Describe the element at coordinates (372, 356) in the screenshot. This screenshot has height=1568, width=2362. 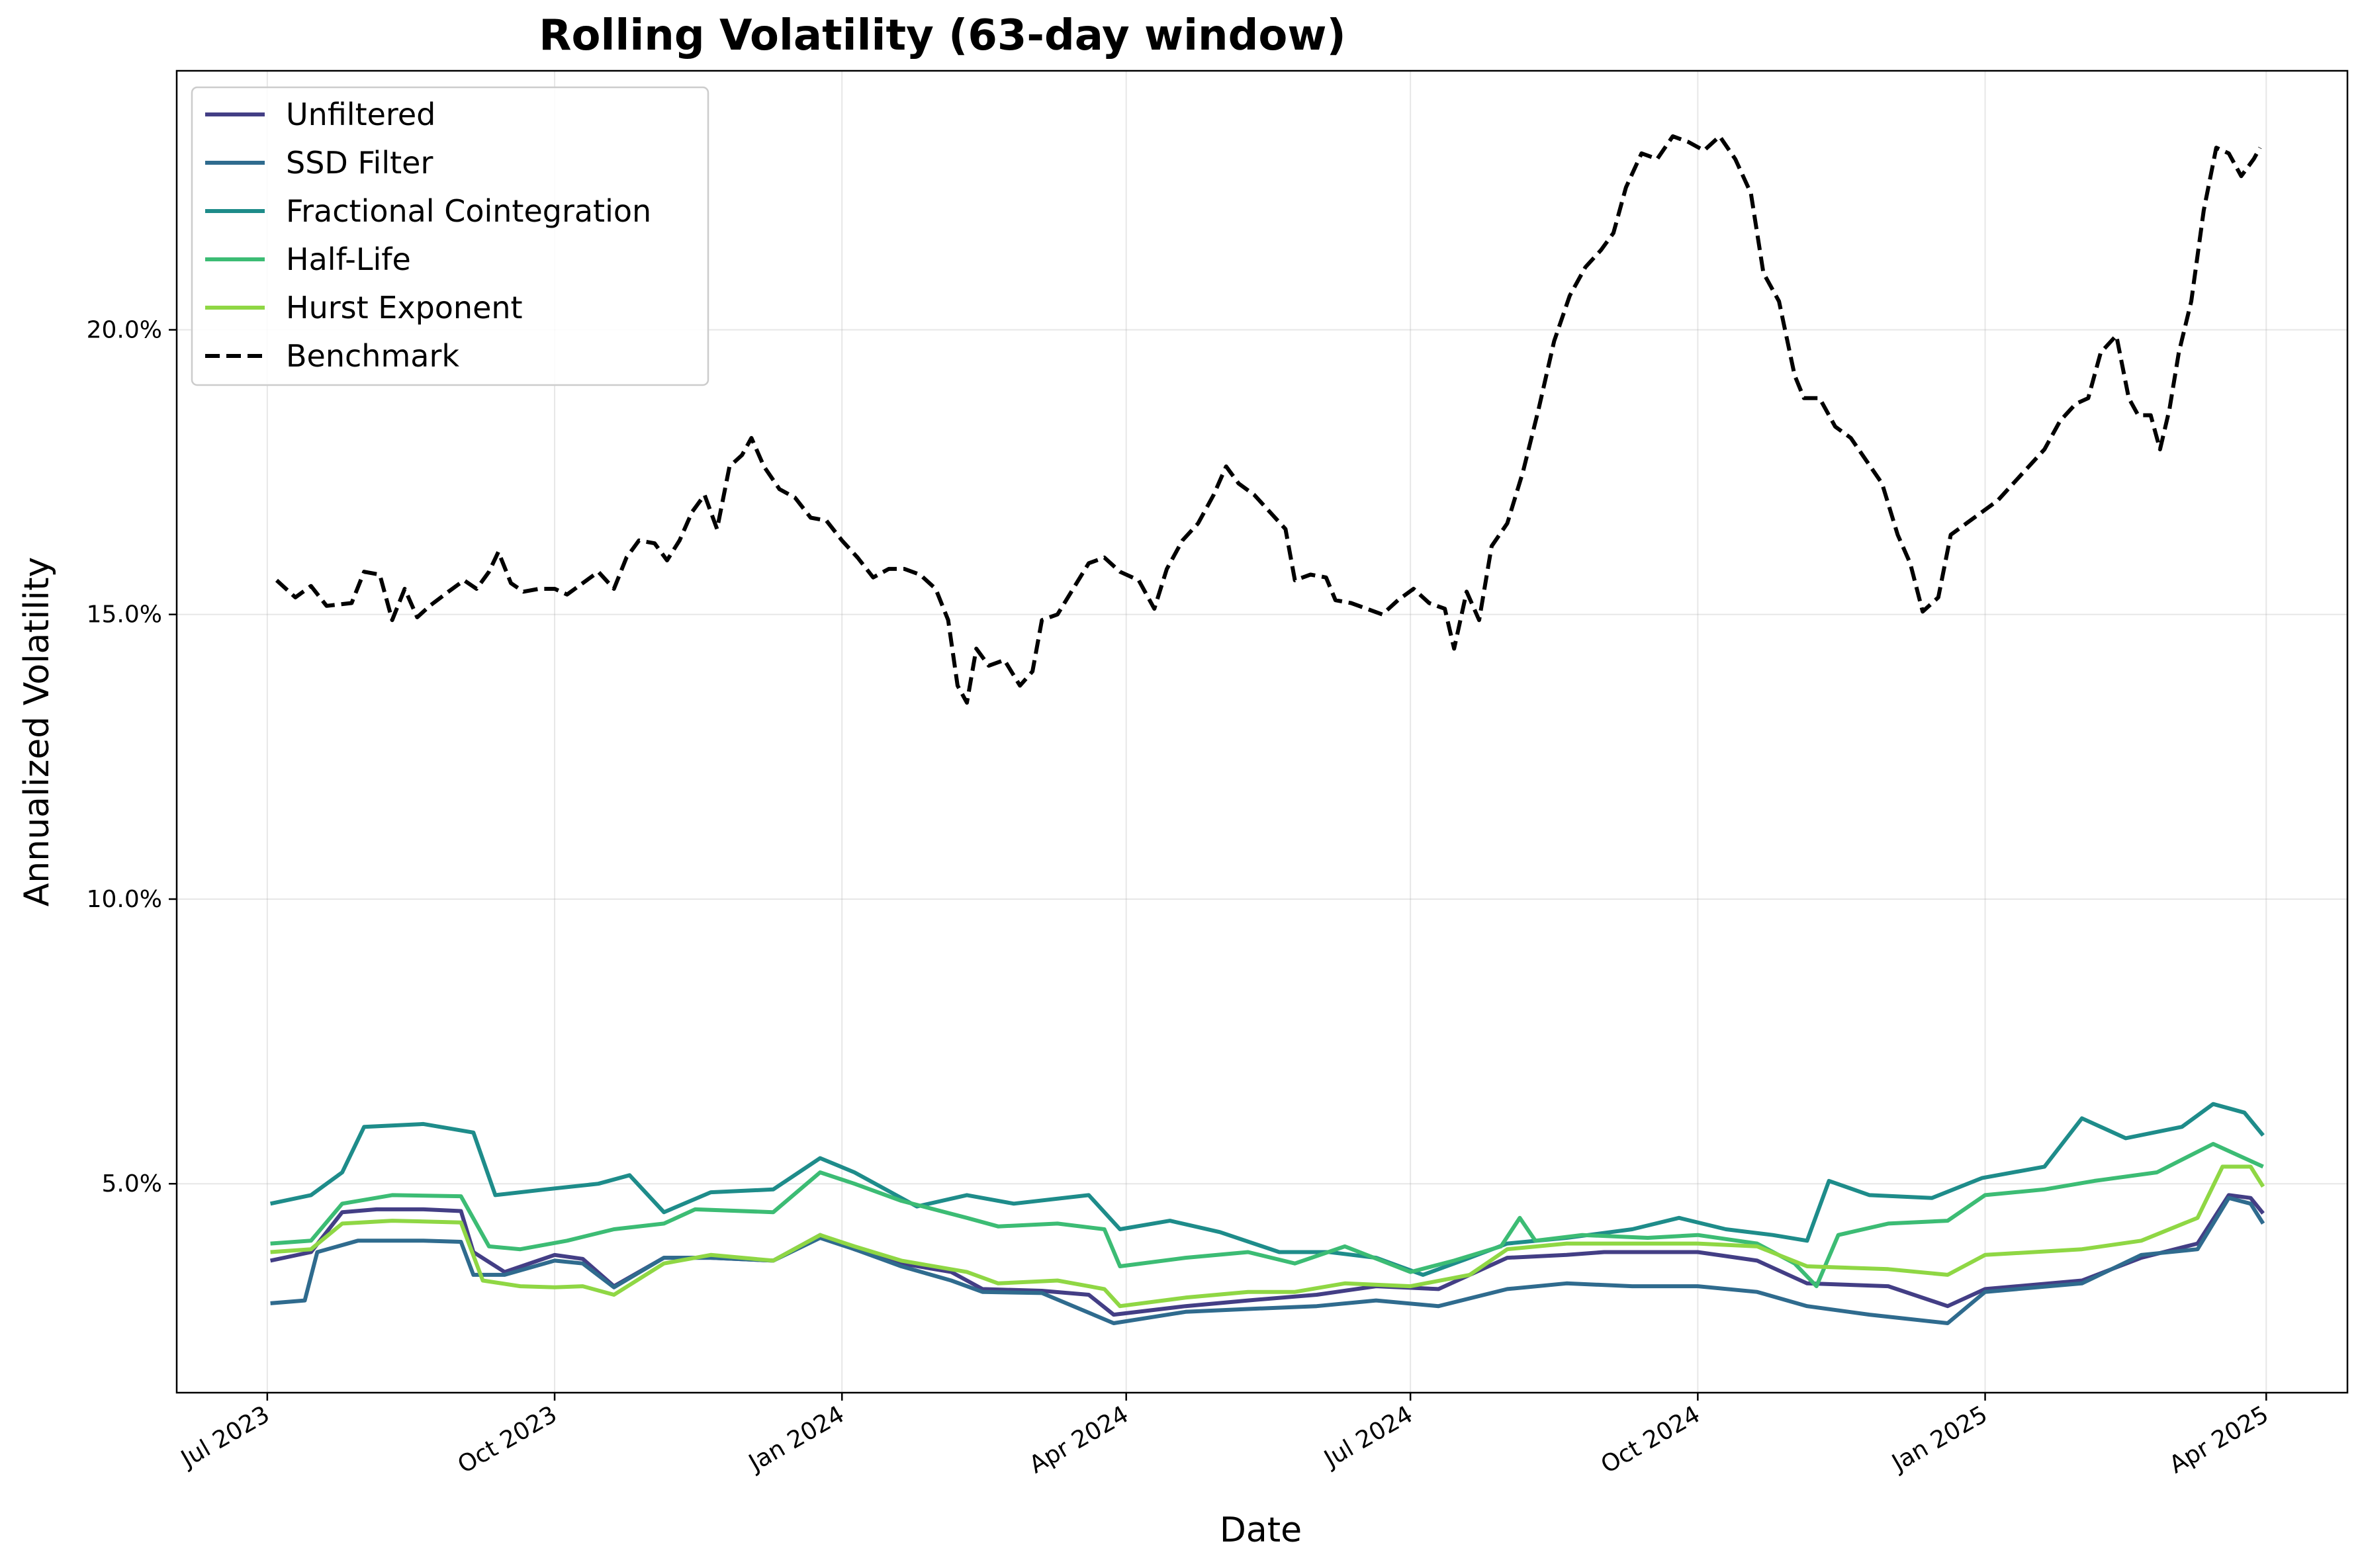
I see `legend-label: Benchmark` at that location.